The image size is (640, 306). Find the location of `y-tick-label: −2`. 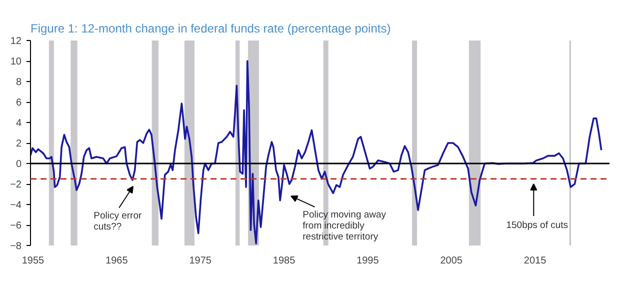

y-tick-label: −2 is located at coordinates (16, 185).